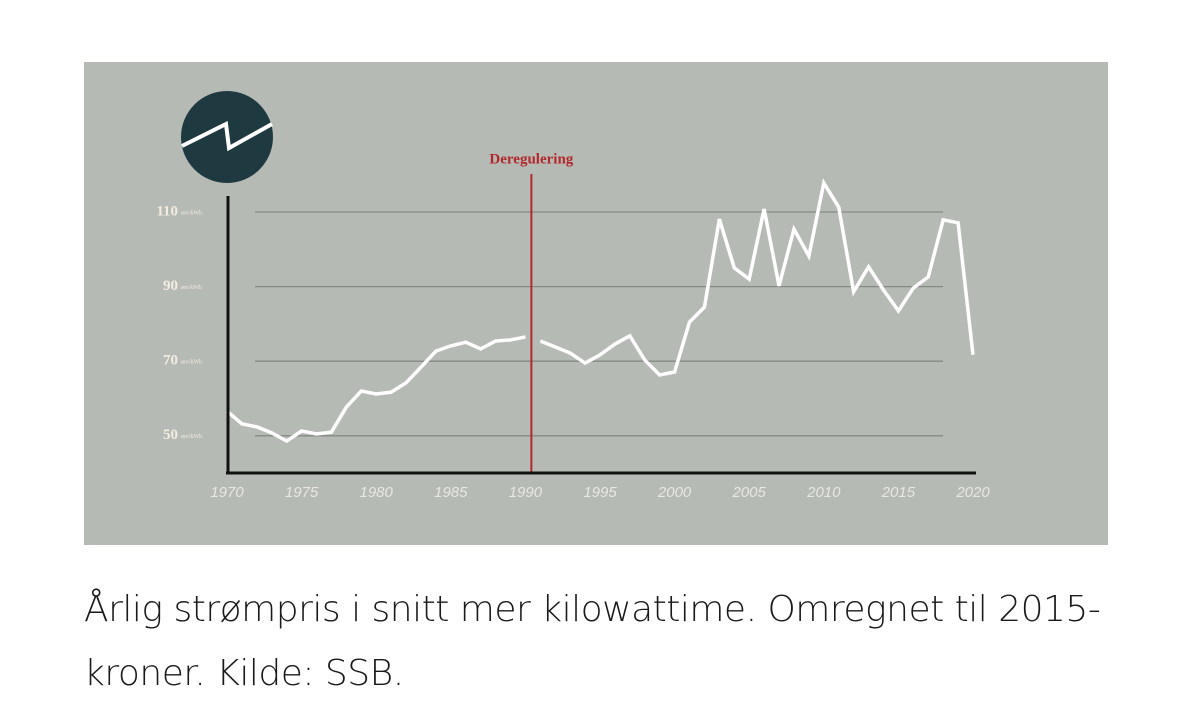  What do you see at coordinates (600, 492) in the screenshot?
I see `x-tick-label: 1995` at bounding box center [600, 492].